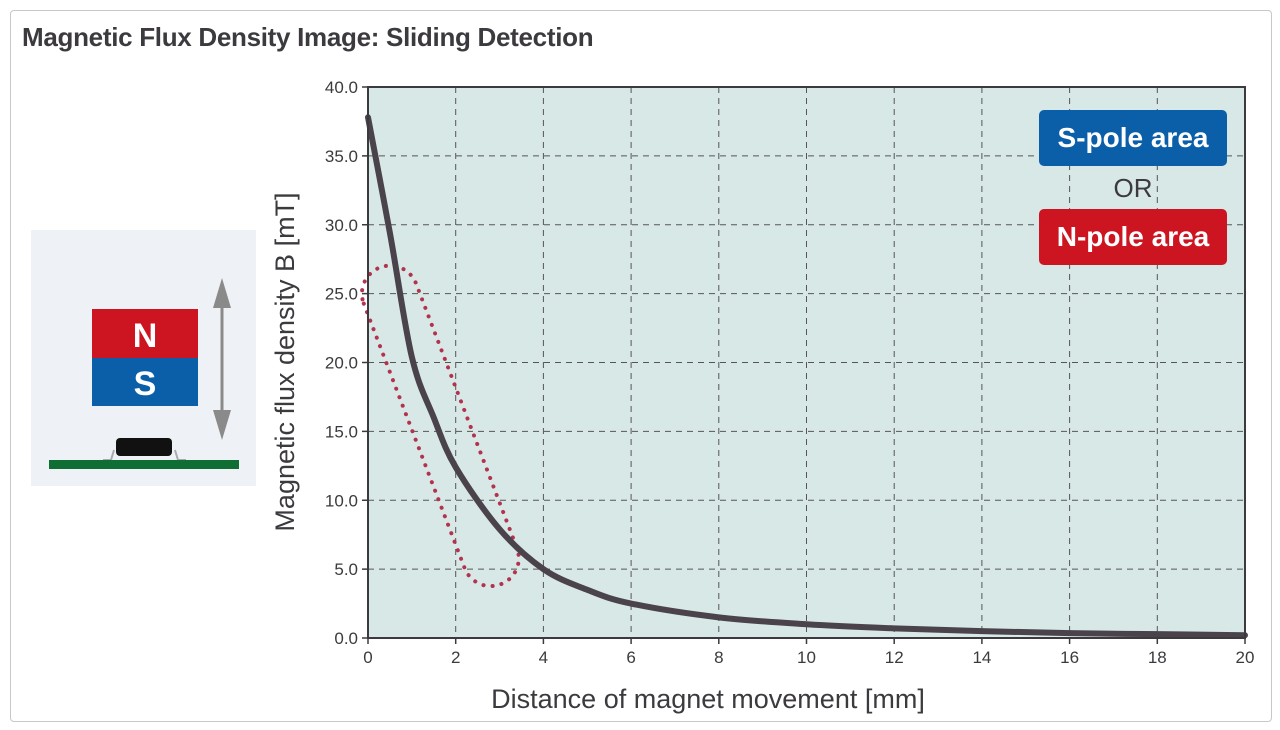  Describe the element at coordinates (341, 294) in the screenshot. I see `y-tick-label: 25.0` at that location.